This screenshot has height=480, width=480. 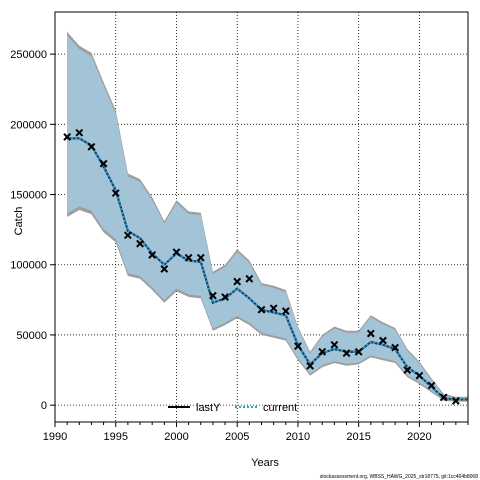 I want to click on x-axis: 1990 1995 2000 2005 2010 2015 2020, so click(x=256, y=432).